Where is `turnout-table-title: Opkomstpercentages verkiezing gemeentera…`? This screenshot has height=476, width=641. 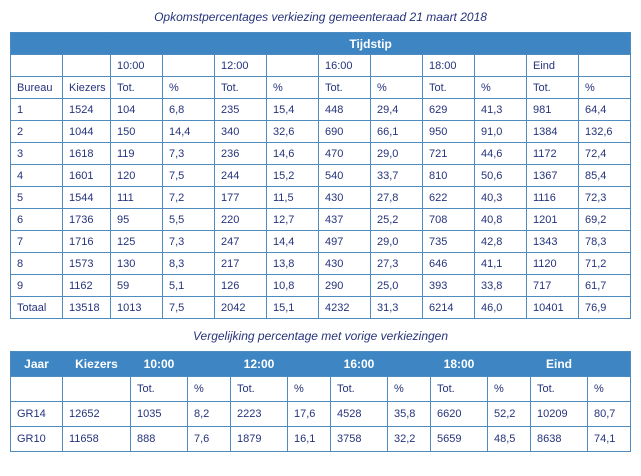 turnout-table-title: Opkomstpercentages verkiezing gemeentera… is located at coordinates (320, 17).